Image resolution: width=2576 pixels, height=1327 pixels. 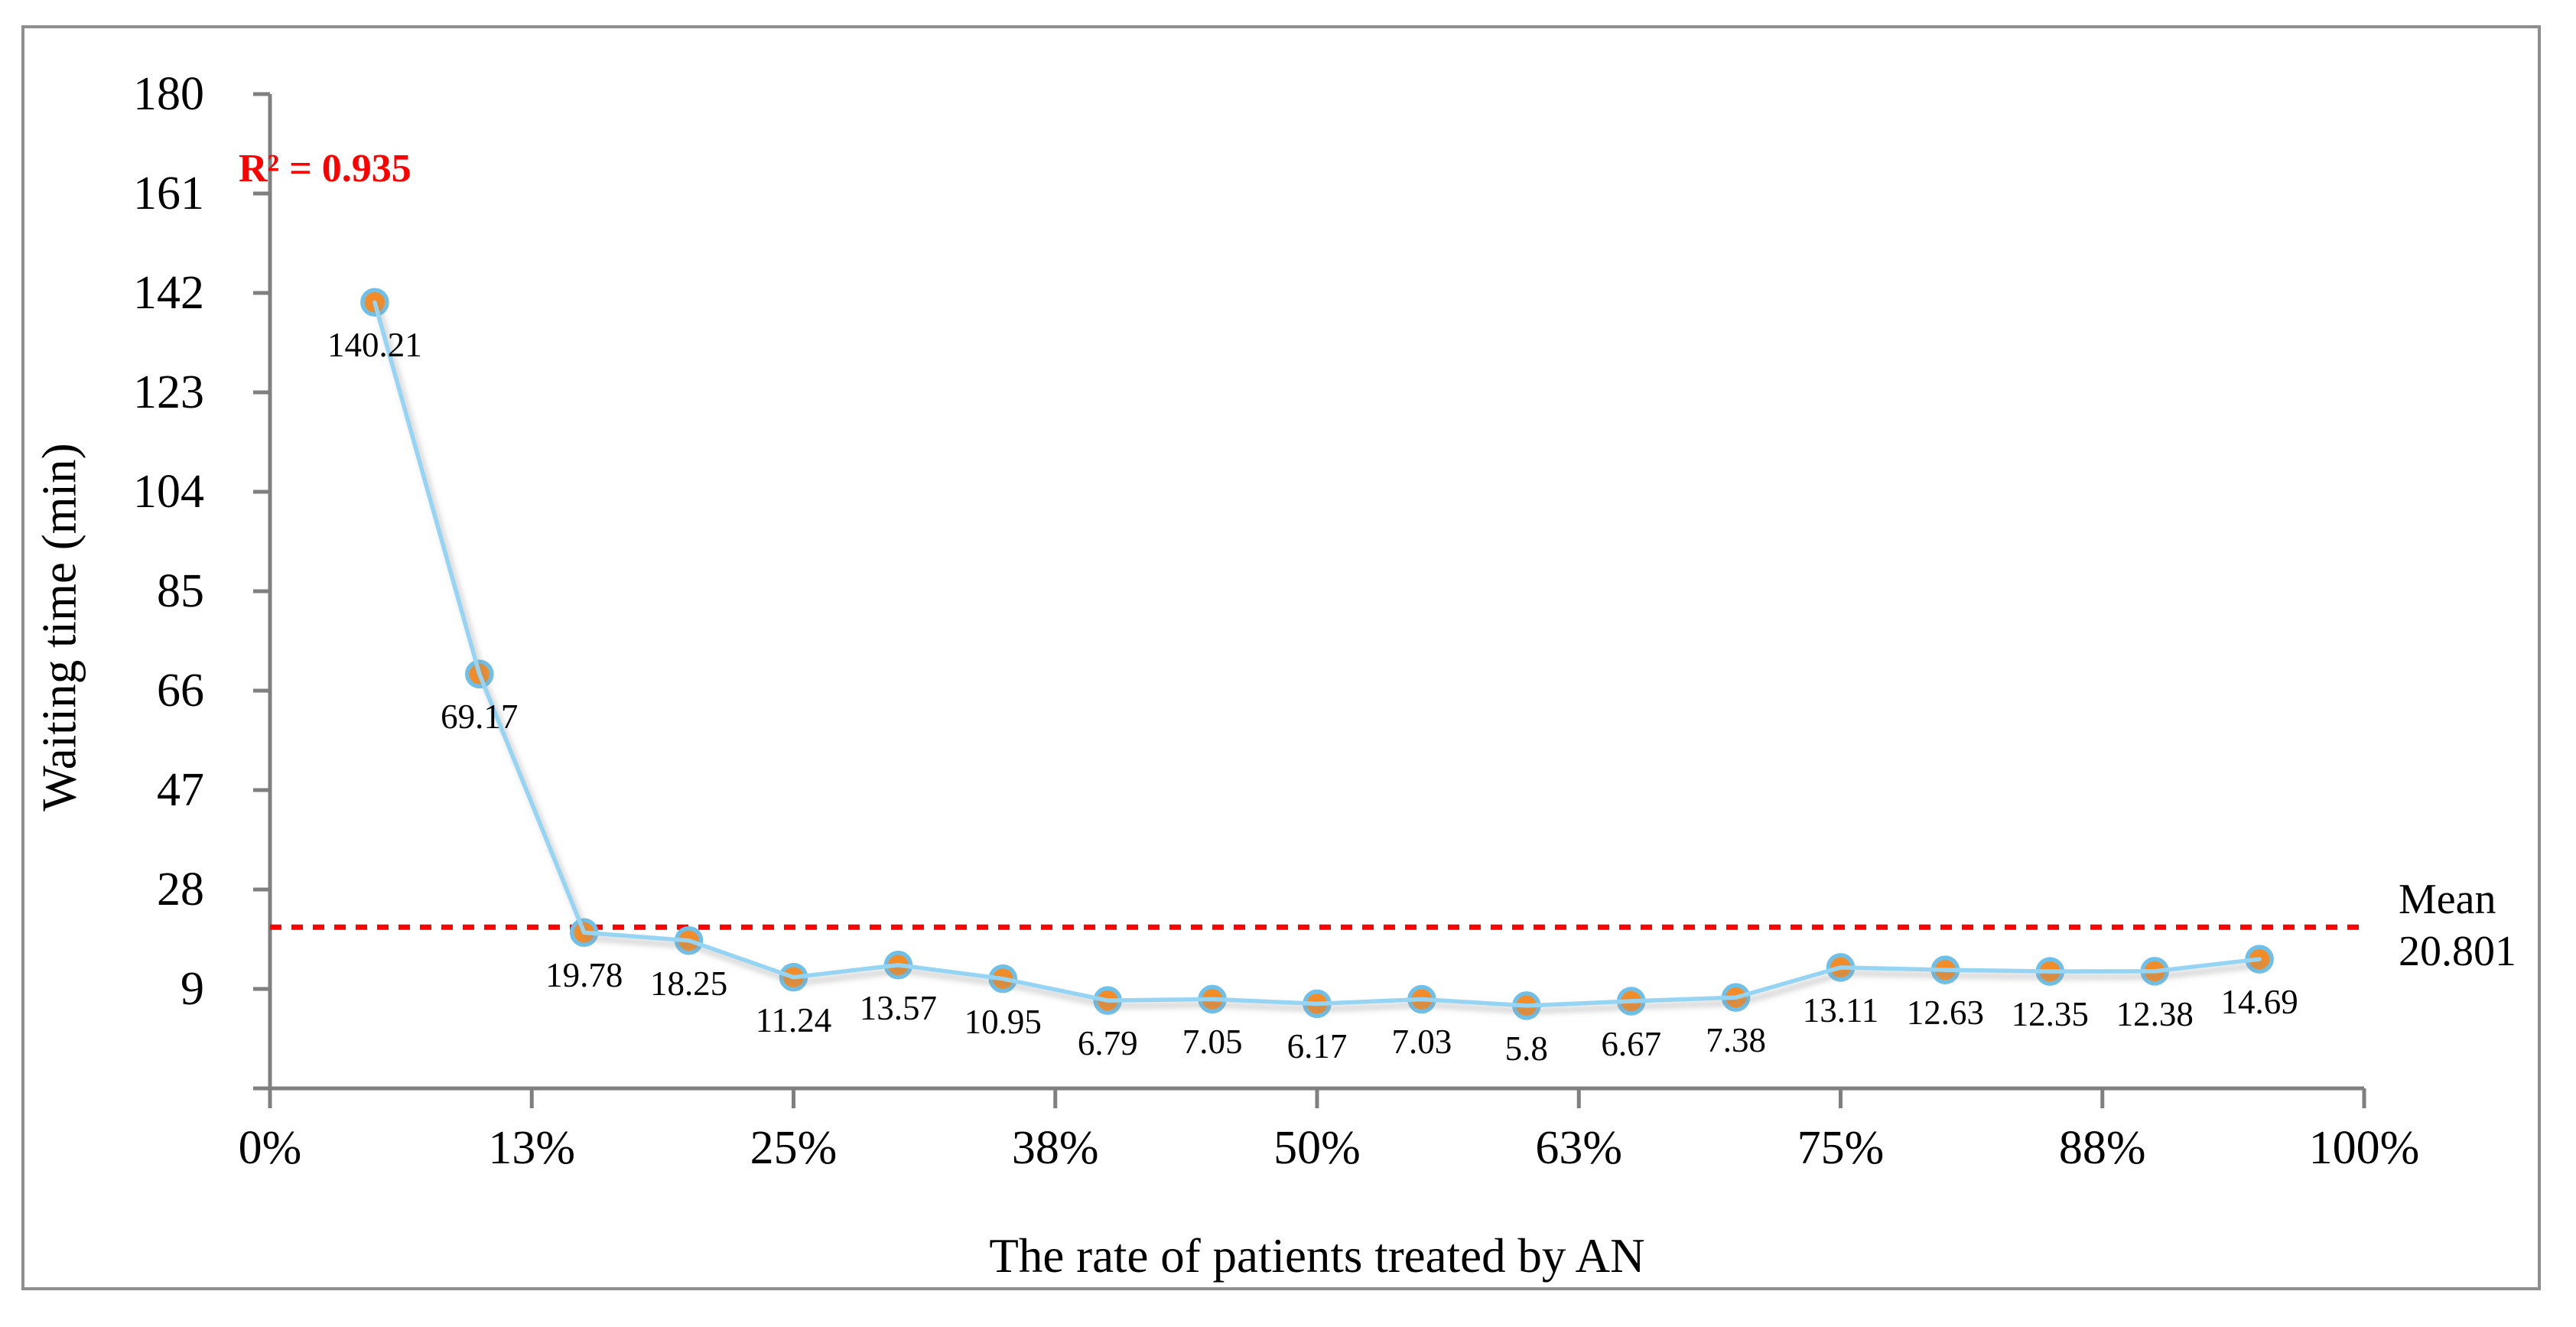 What do you see at coordinates (688, 983) in the screenshot?
I see `data-point-value-label: 18.25` at bounding box center [688, 983].